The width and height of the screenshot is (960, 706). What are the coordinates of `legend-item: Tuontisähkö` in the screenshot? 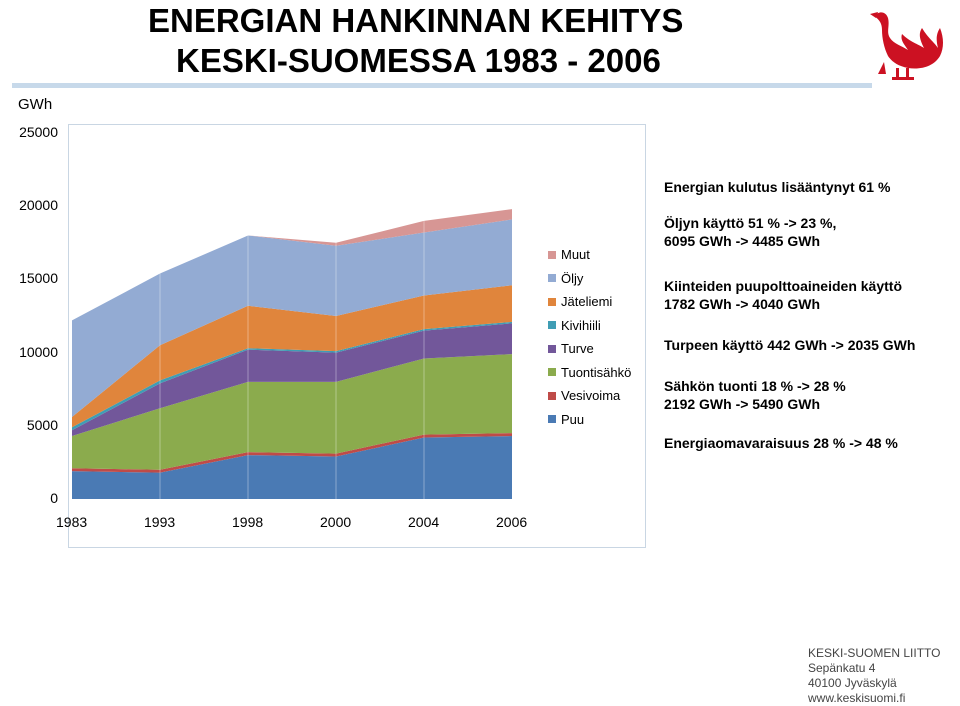 It's located at (589, 372).